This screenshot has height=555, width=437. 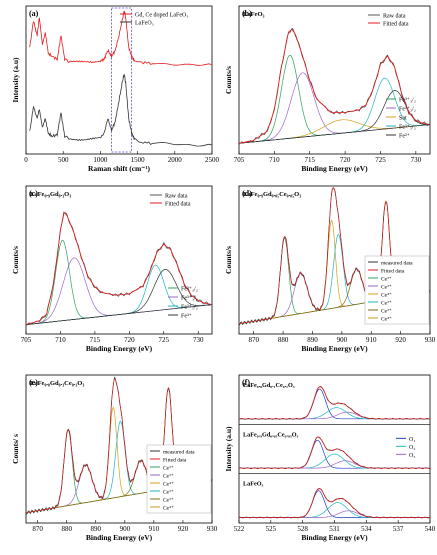 I want to click on subpanel-title: LaFeO₃, so click(x=253, y=484).